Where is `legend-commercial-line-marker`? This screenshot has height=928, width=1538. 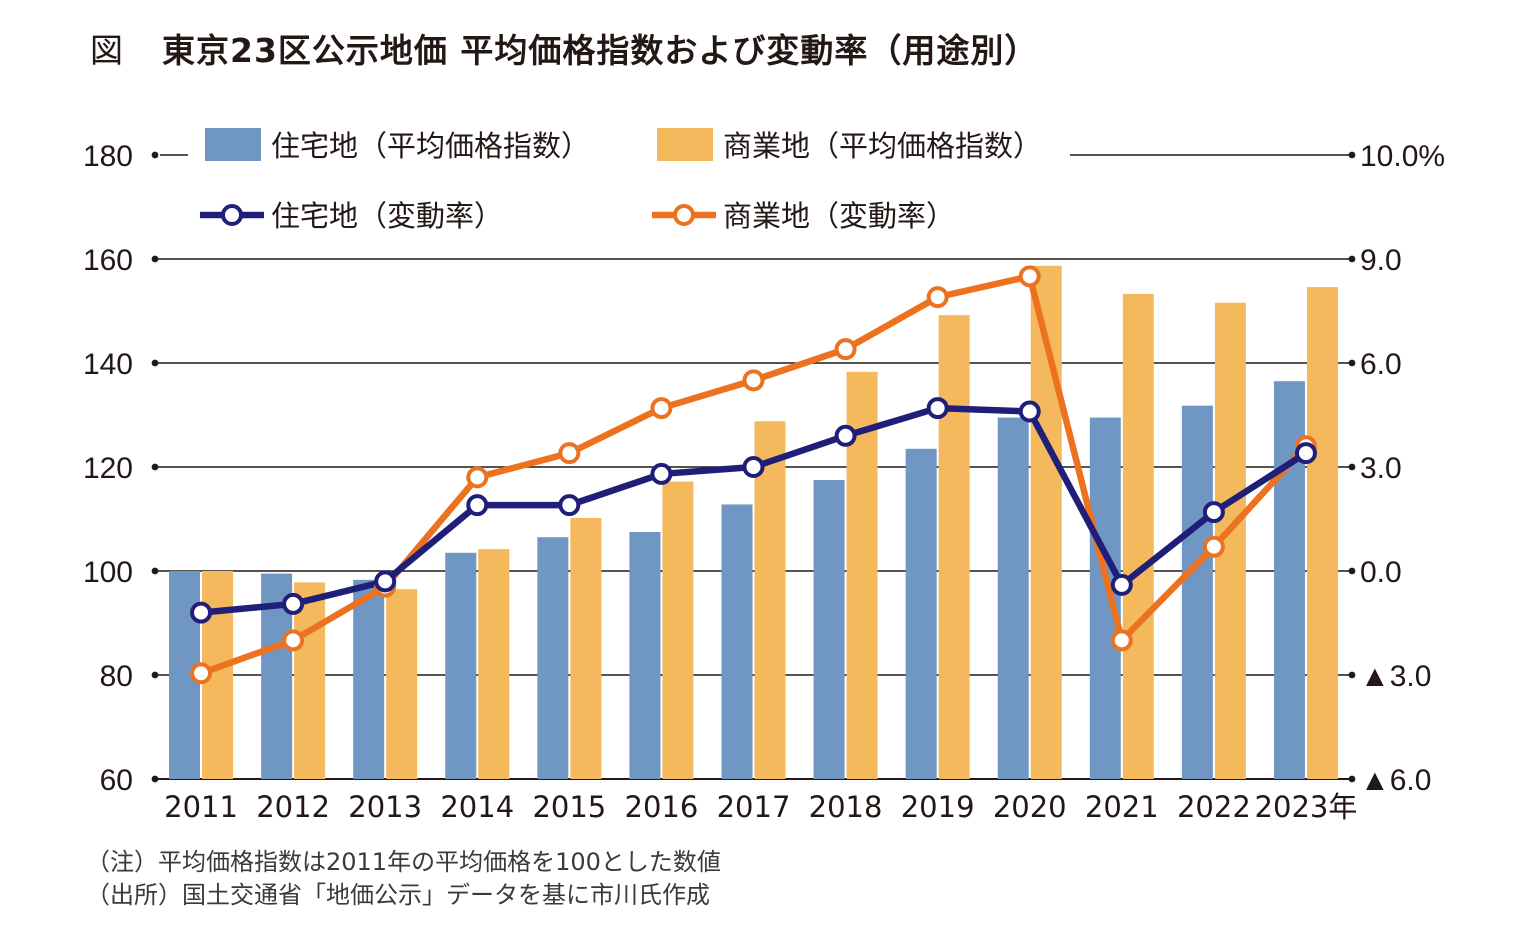 legend-commercial-line-marker is located at coordinates (684, 215).